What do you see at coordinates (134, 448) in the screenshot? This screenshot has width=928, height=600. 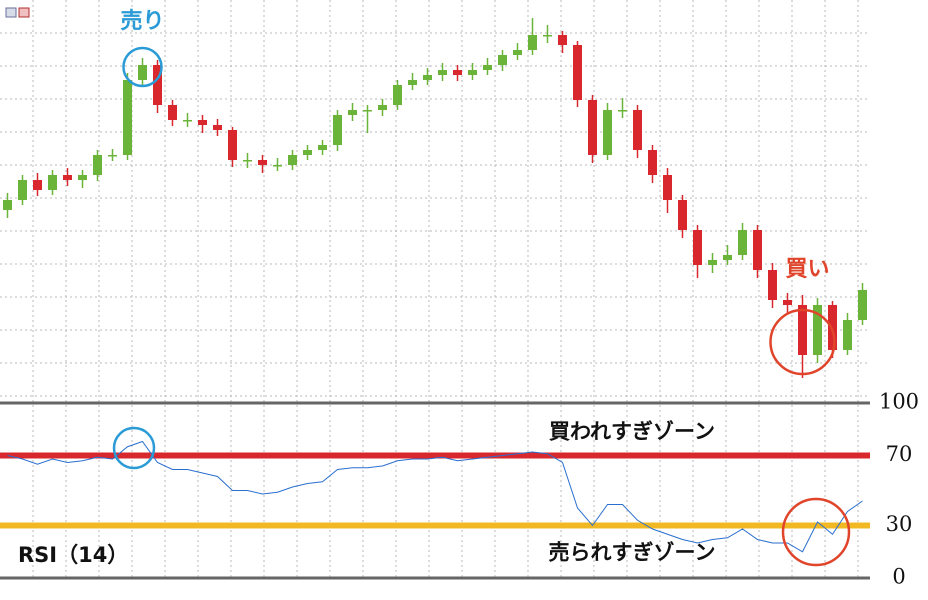 I see `sell-circle-rsi` at bounding box center [134, 448].